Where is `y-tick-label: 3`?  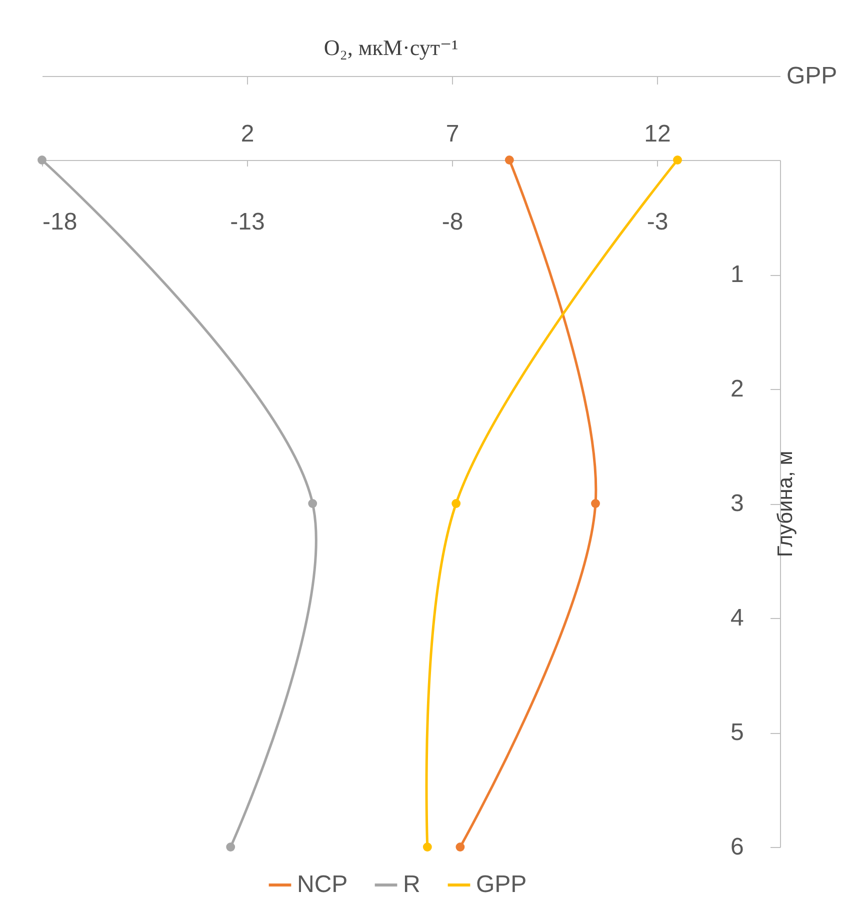 y-tick-label: 3 is located at coordinates (737, 503).